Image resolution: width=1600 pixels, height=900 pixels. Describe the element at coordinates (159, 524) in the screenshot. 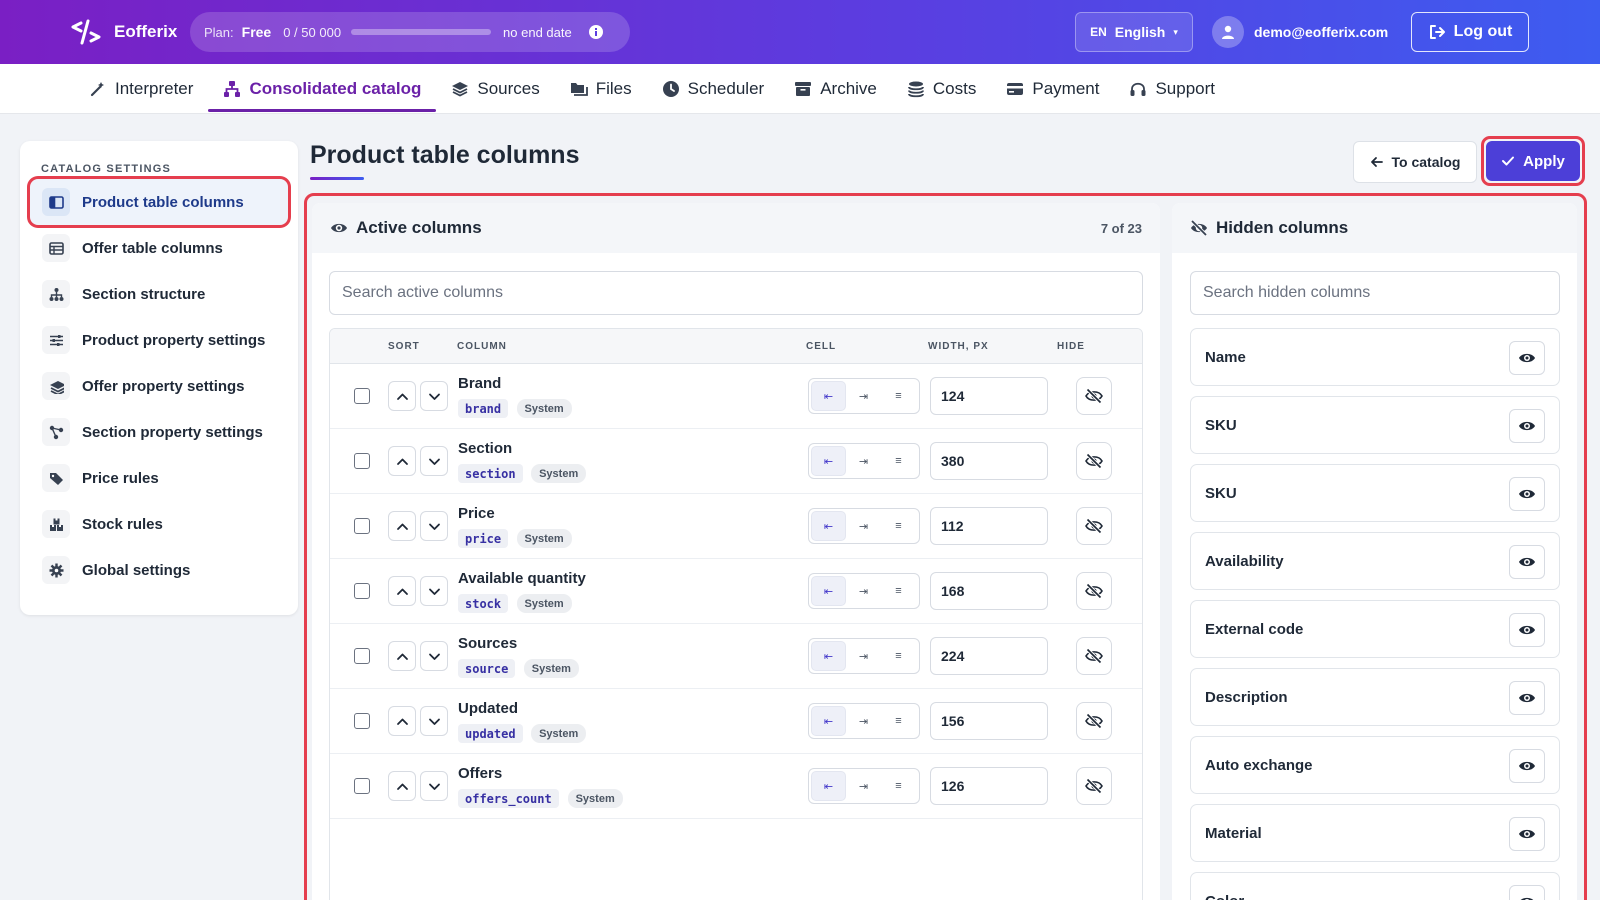

I see `sidebar-item-stock-rules: Stock rules` at that location.